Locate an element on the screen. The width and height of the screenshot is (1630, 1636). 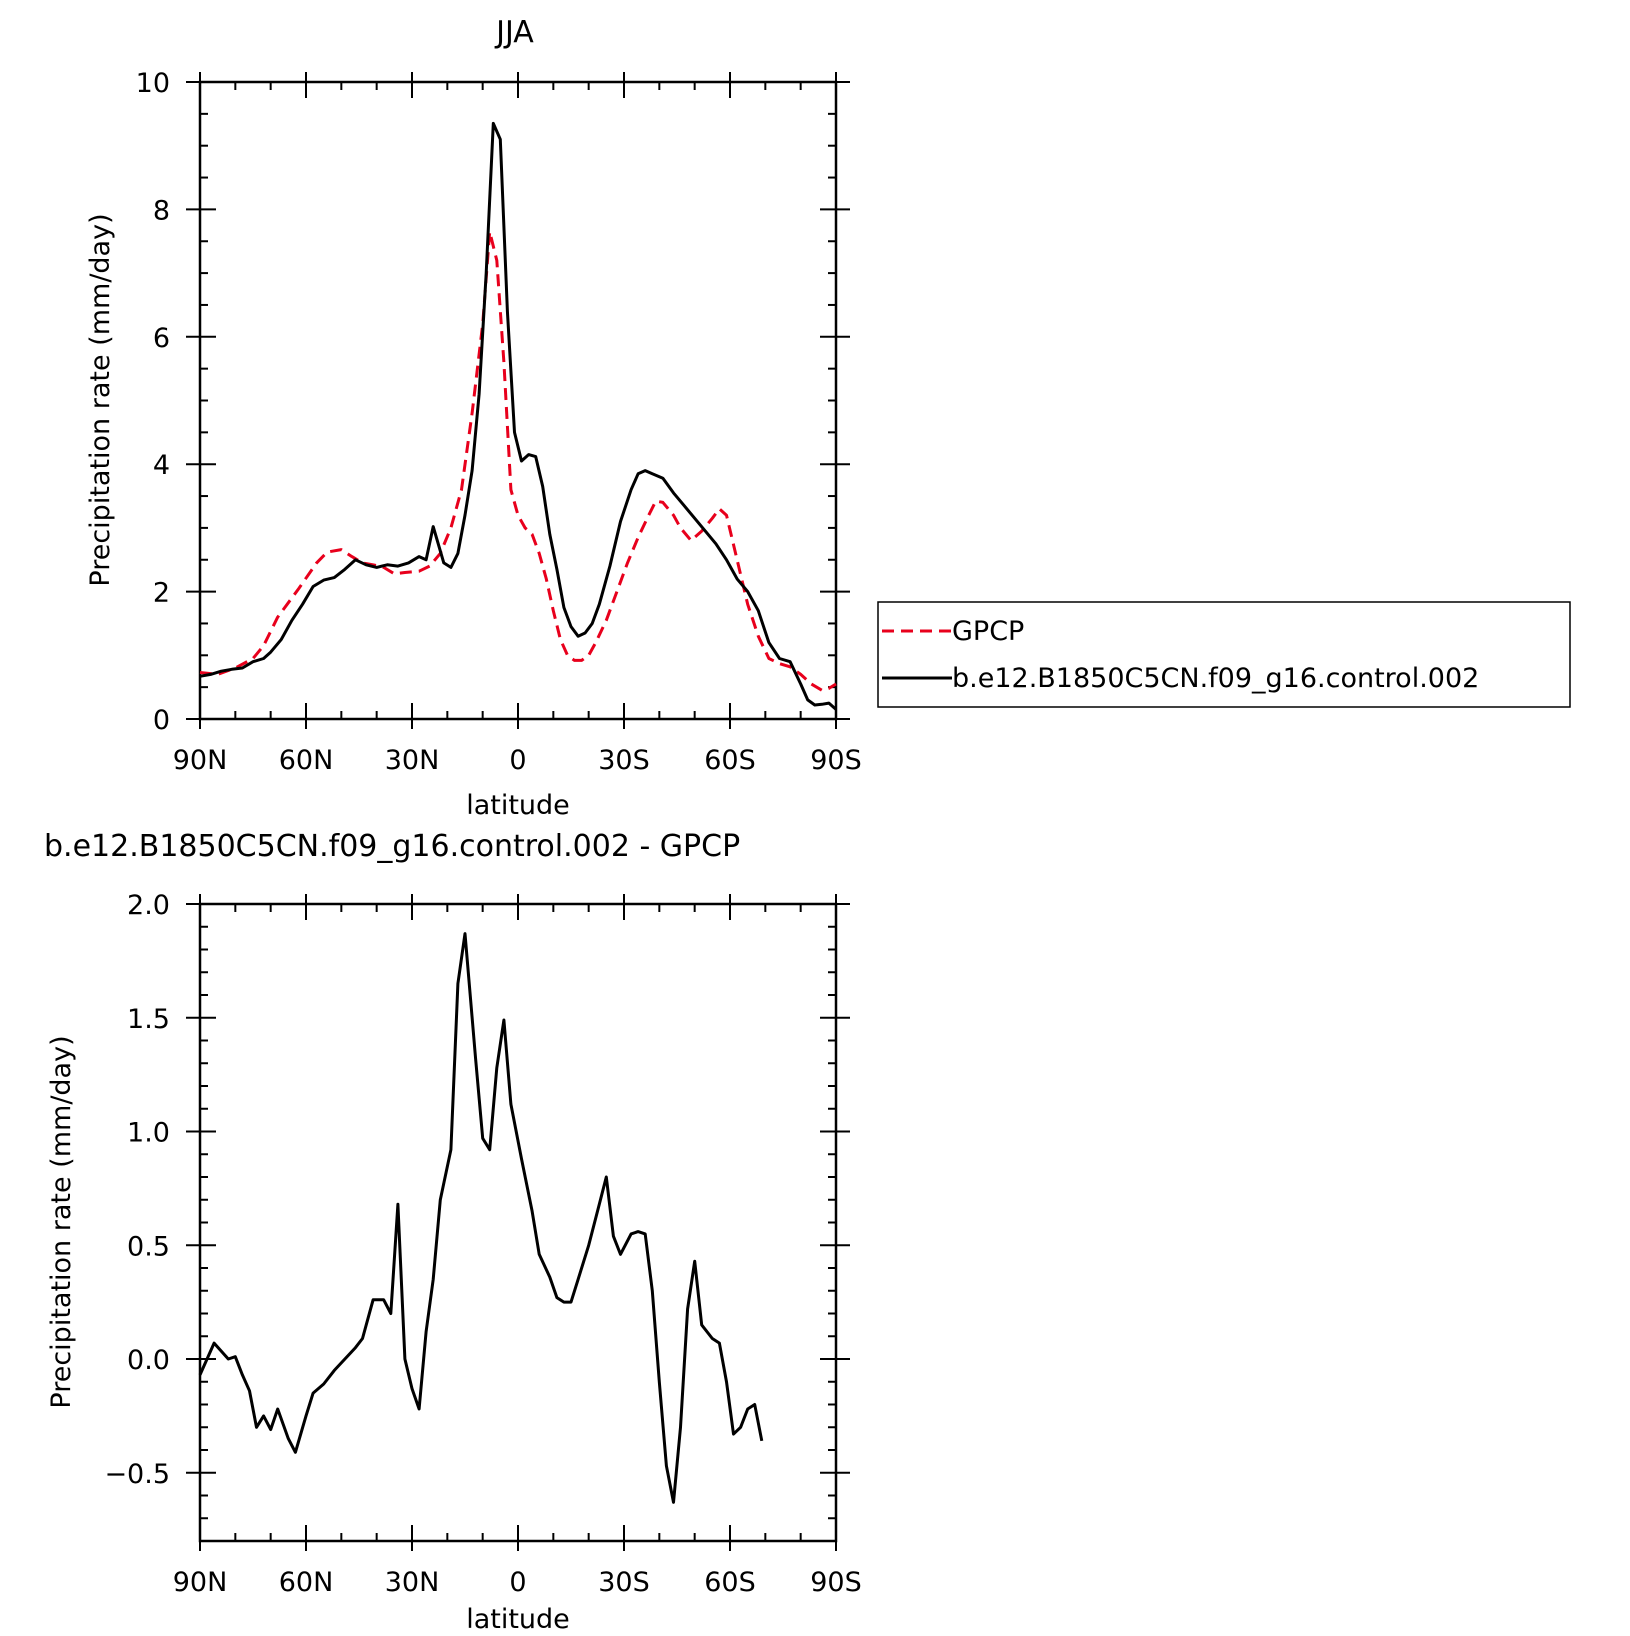
top-x-axis-label: latitude is located at coordinates (518, 805).